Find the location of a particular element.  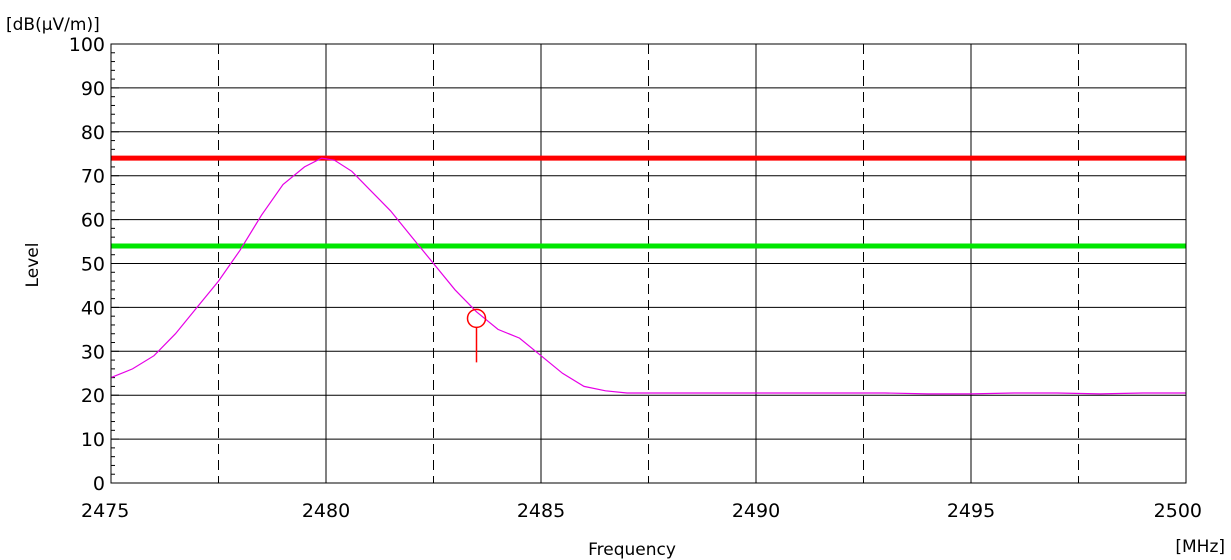

y-tick-label: 70 is located at coordinates (93, 177).